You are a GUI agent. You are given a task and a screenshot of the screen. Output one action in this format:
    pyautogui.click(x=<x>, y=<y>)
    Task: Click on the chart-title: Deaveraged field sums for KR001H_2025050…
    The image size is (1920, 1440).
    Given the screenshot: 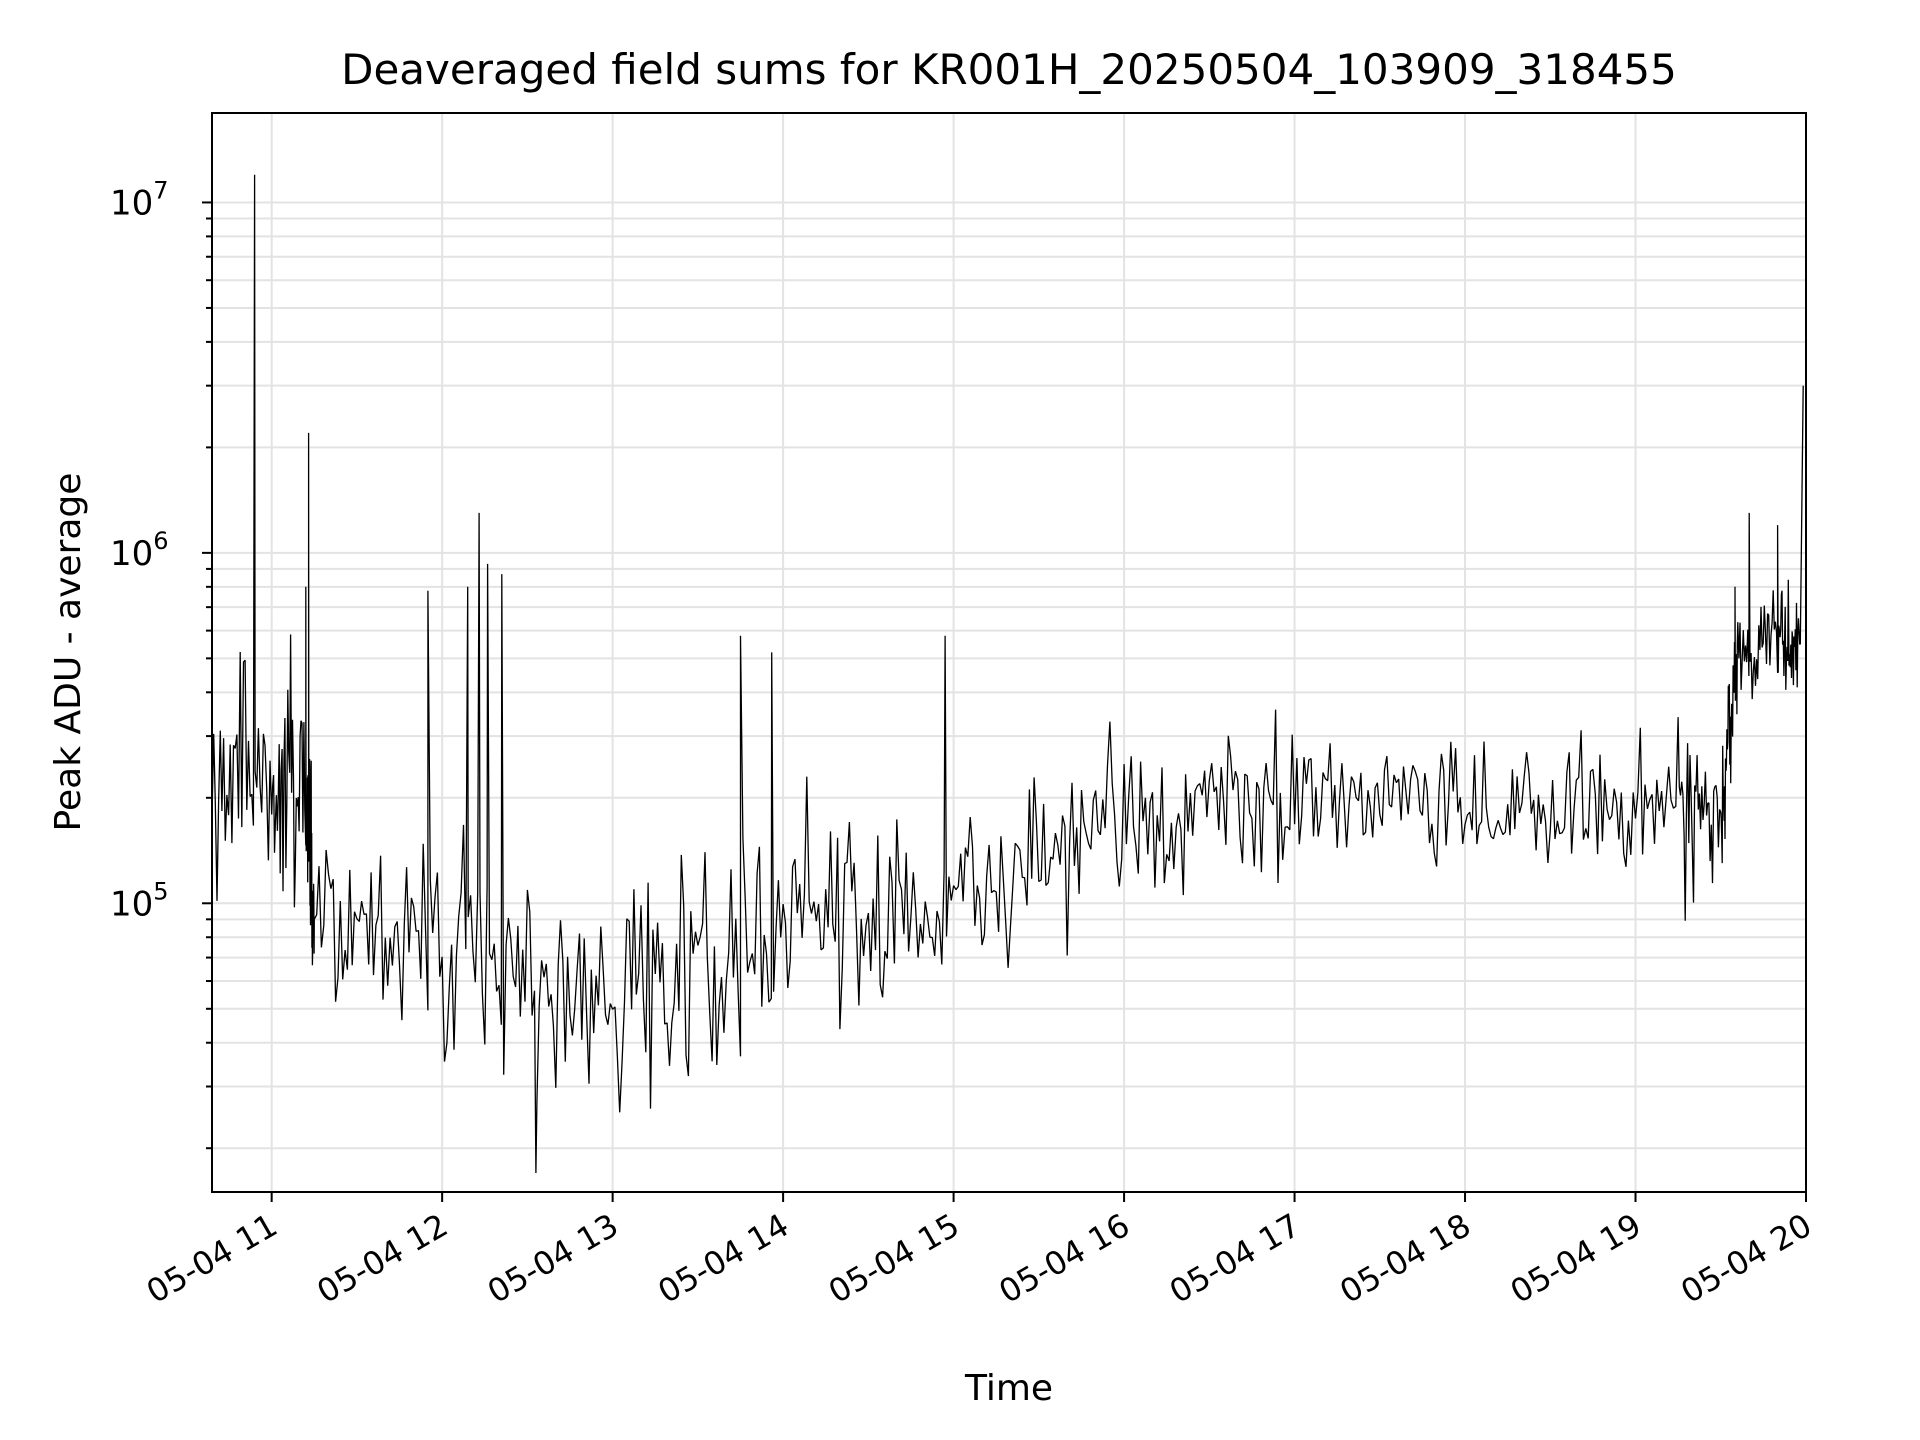 What is the action you would take?
    pyautogui.click(x=1009, y=69)
    